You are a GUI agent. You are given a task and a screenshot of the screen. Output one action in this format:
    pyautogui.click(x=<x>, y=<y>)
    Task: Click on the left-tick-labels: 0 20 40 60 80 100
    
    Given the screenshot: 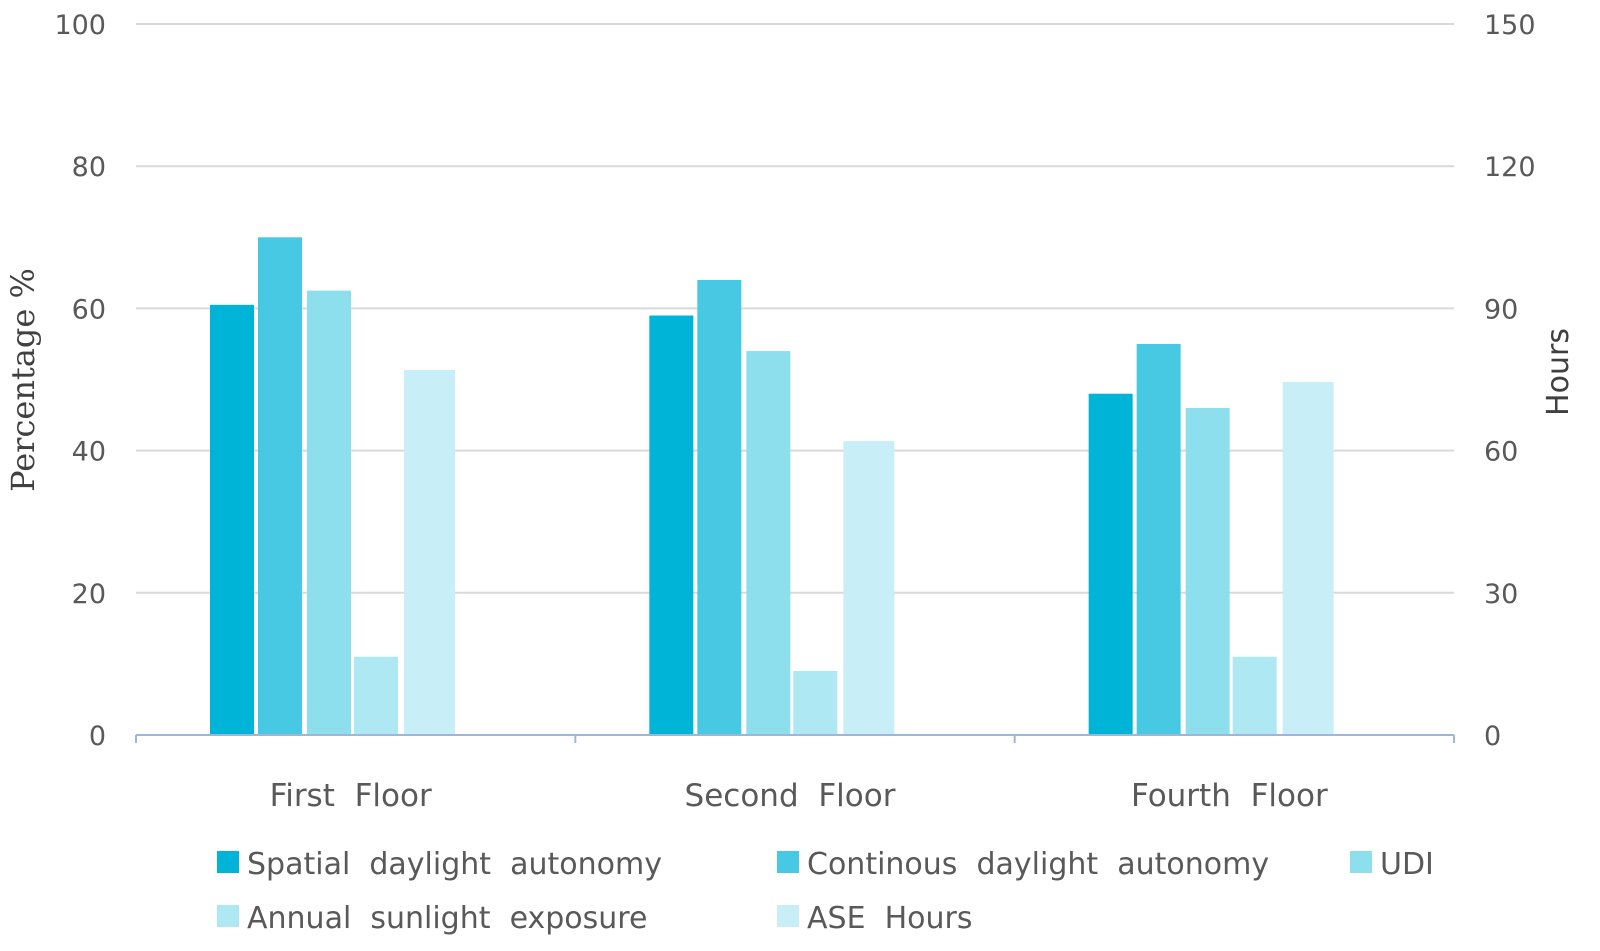 What is the action you would take?
    pyautogui.click(x=80, y=381)
    